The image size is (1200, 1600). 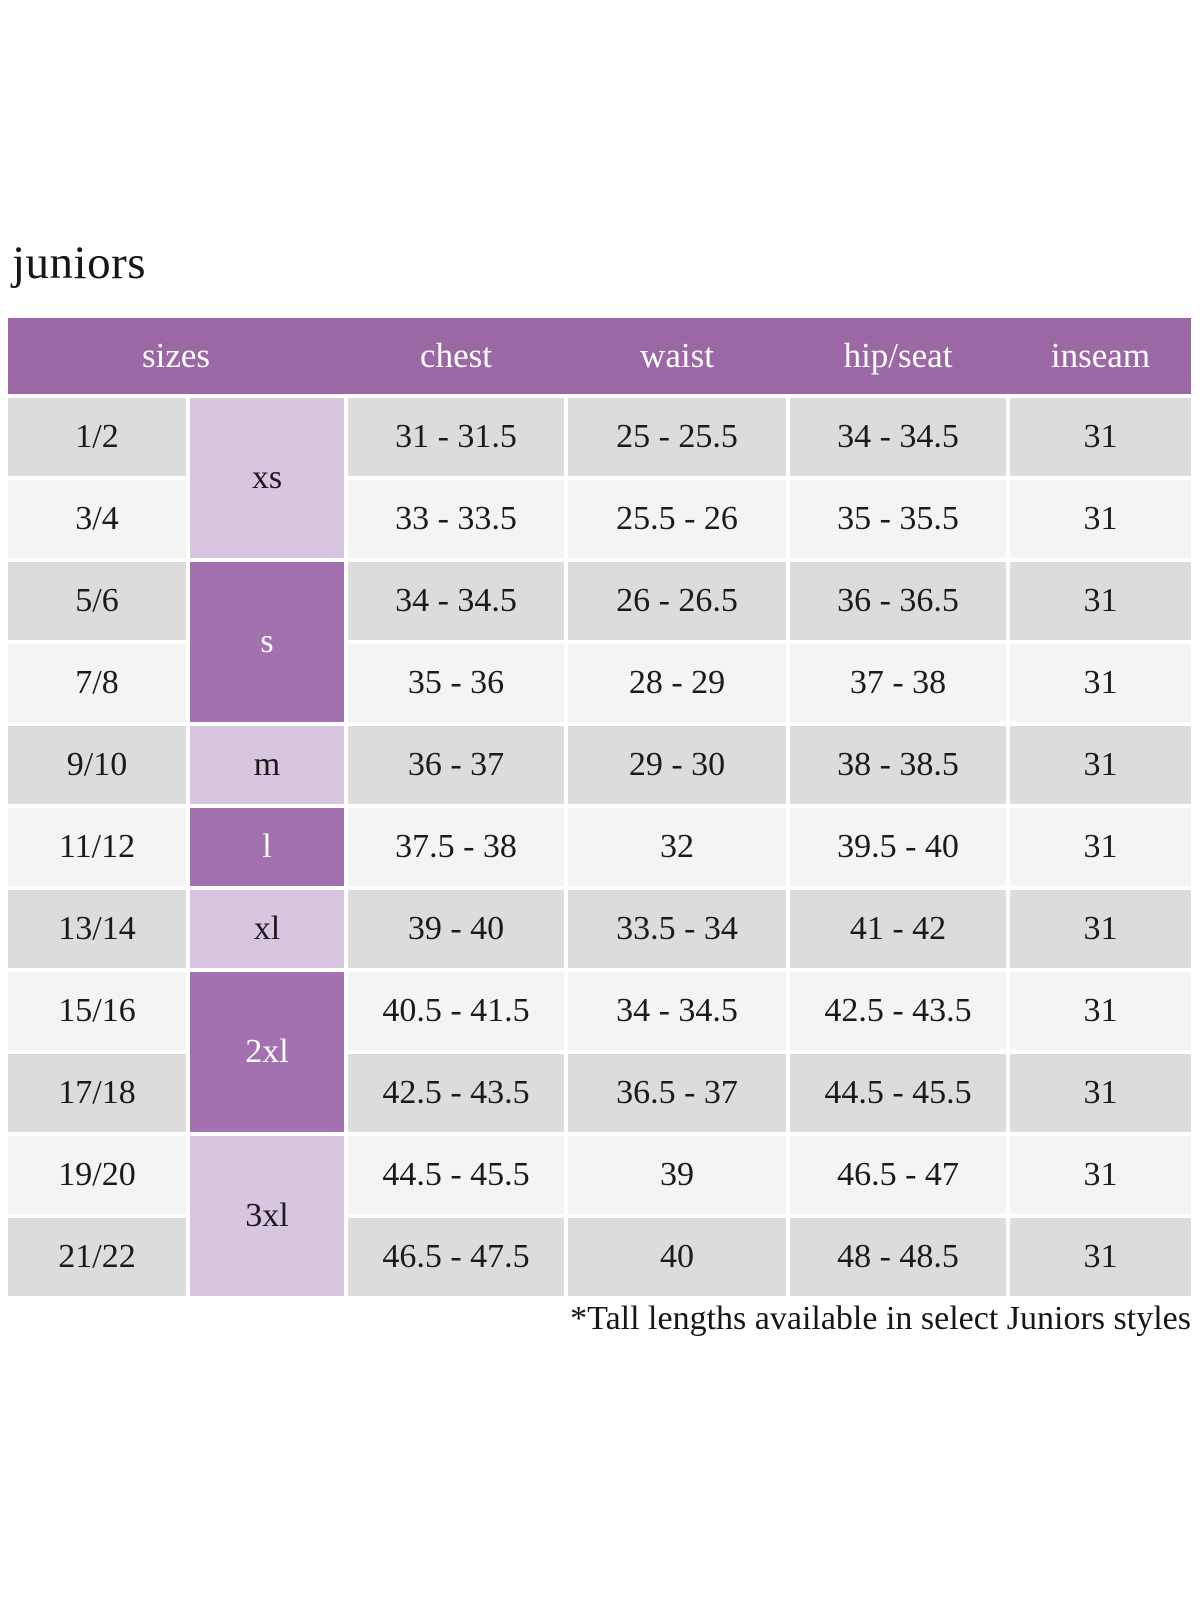 I want to click on size-letter-cell: 3xl, so click(x=267, y=1216).